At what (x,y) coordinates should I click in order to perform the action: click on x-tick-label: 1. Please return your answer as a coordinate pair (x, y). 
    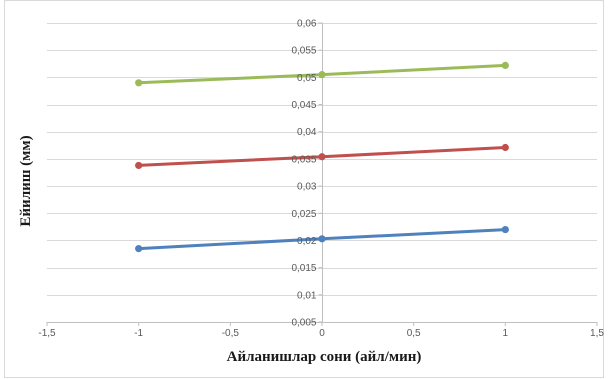
    Looking at the image, I should click on (506, 333).